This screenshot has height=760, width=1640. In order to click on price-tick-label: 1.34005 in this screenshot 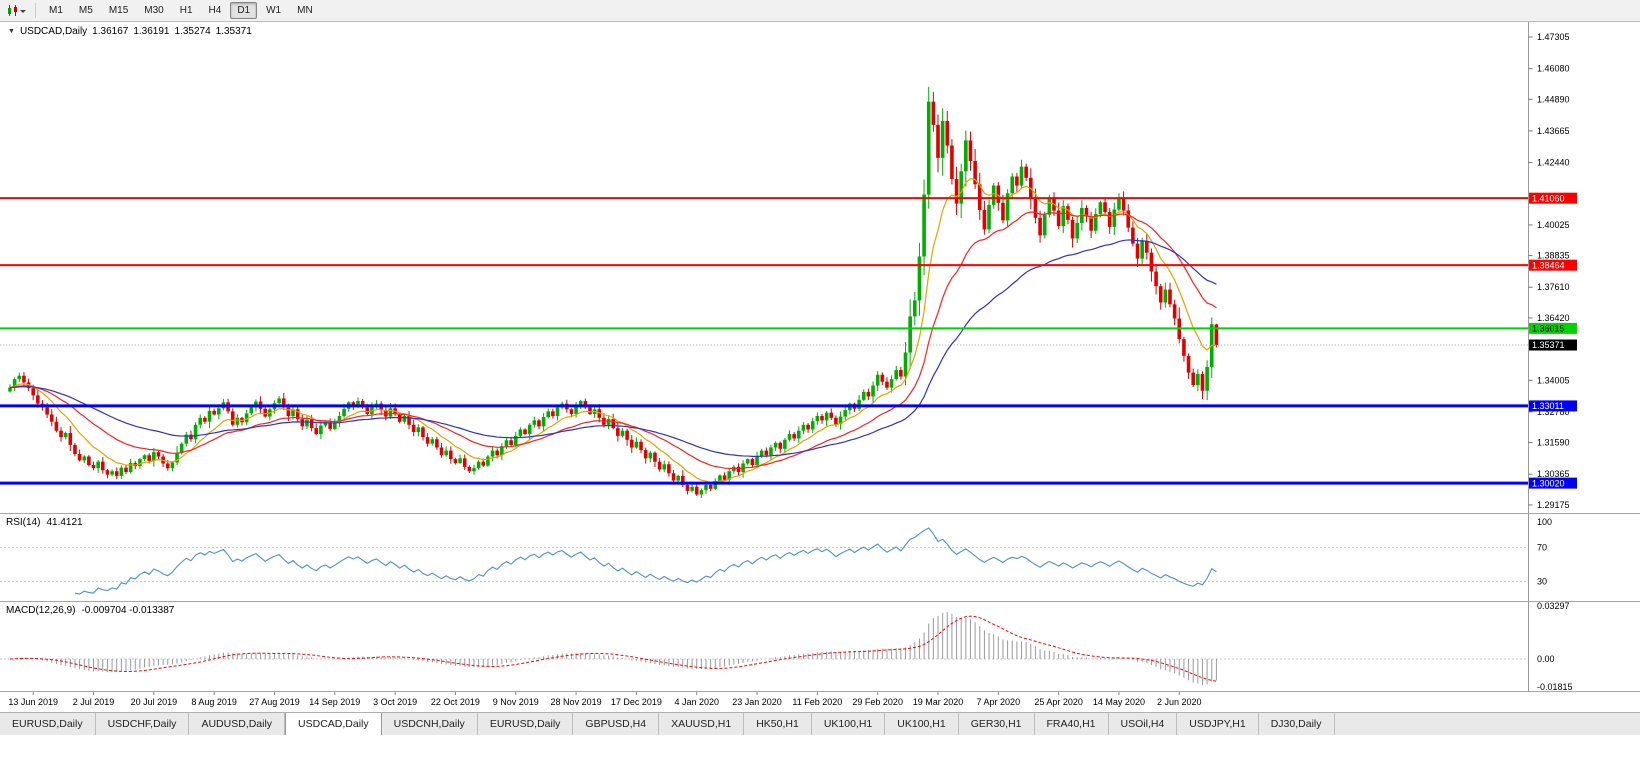, I will do `click(1553, 380)`.